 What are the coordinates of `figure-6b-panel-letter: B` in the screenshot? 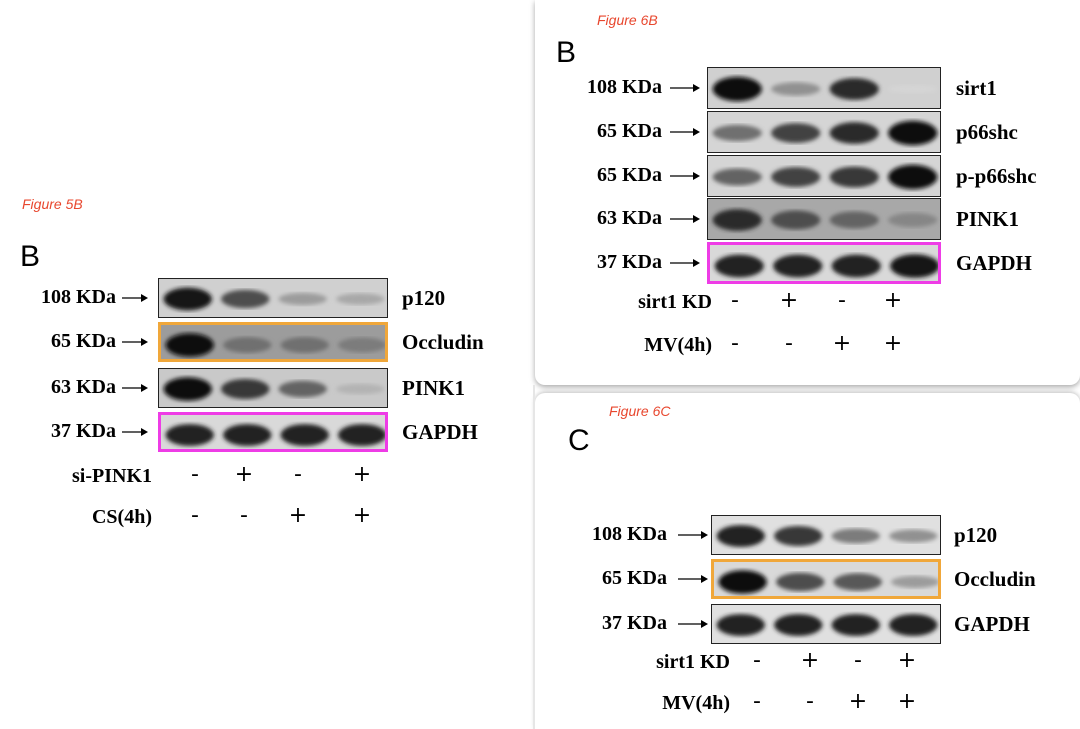 It's located at (566, 52).